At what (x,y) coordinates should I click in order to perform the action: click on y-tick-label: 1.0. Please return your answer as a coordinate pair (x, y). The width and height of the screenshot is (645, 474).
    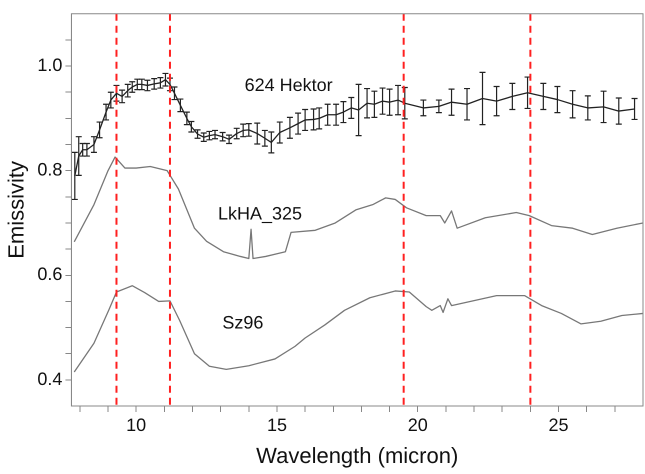
    Looking at the image, I should click on (49, 65).